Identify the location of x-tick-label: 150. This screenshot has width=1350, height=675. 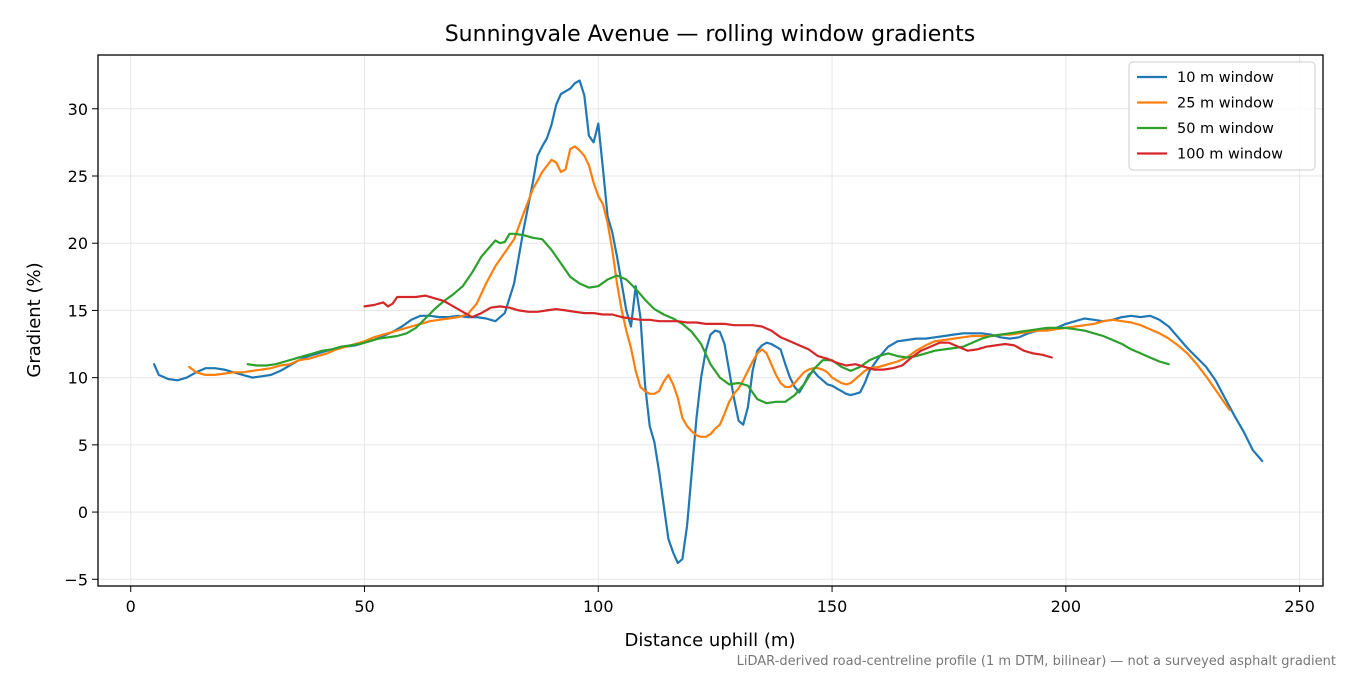
(832, 606).